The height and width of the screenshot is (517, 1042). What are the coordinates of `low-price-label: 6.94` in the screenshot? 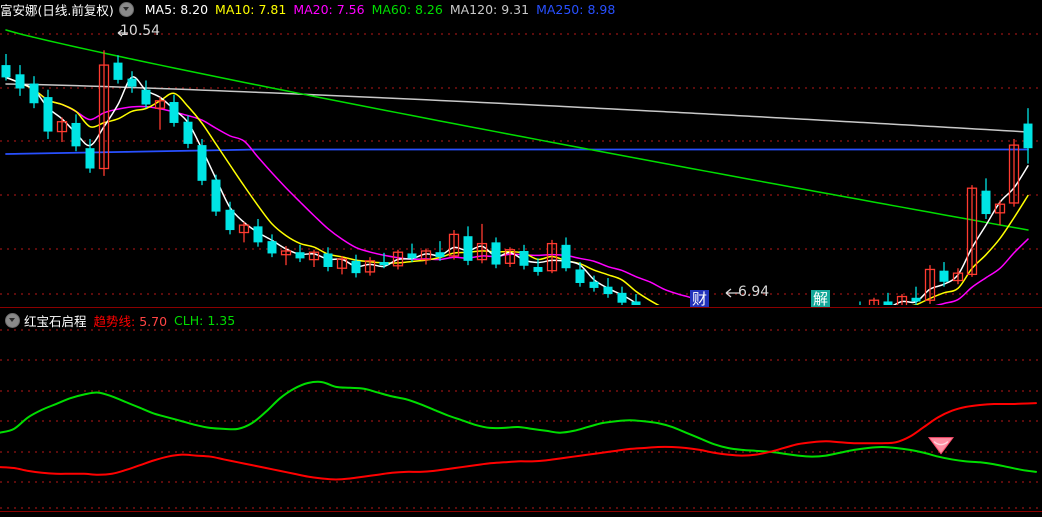 It's located at (754, 292).